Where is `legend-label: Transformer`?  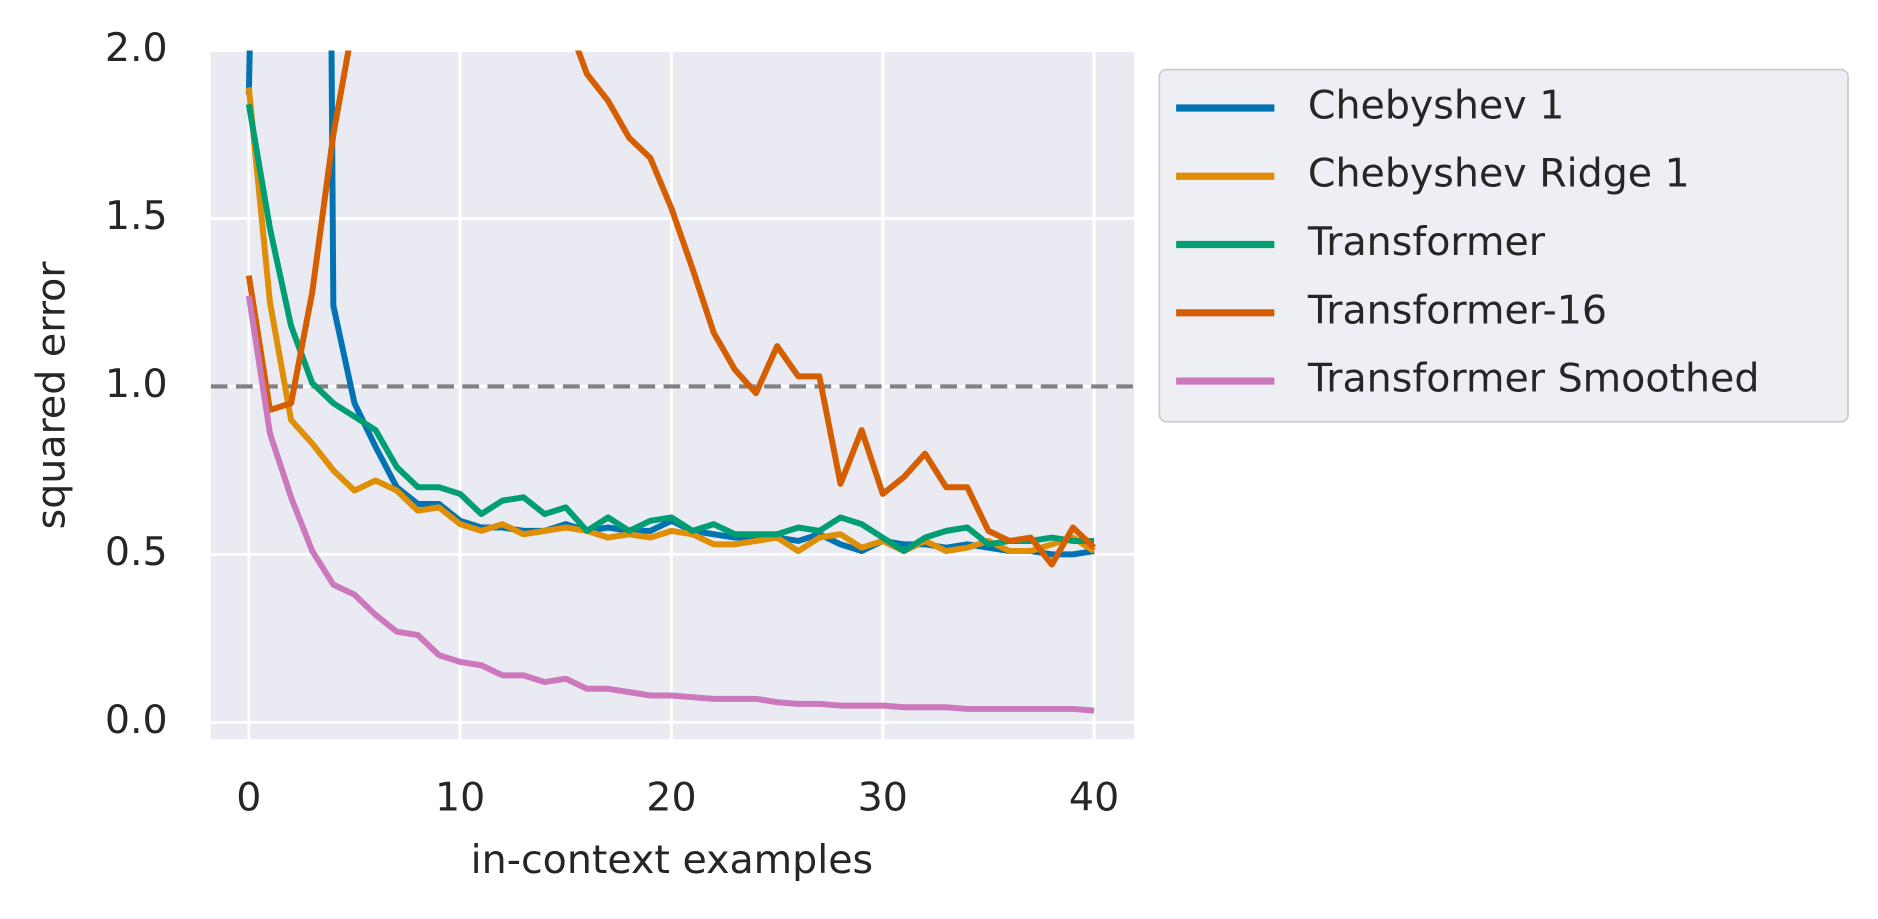
legend-label: Transformer is located at coordinates (1426, 242).